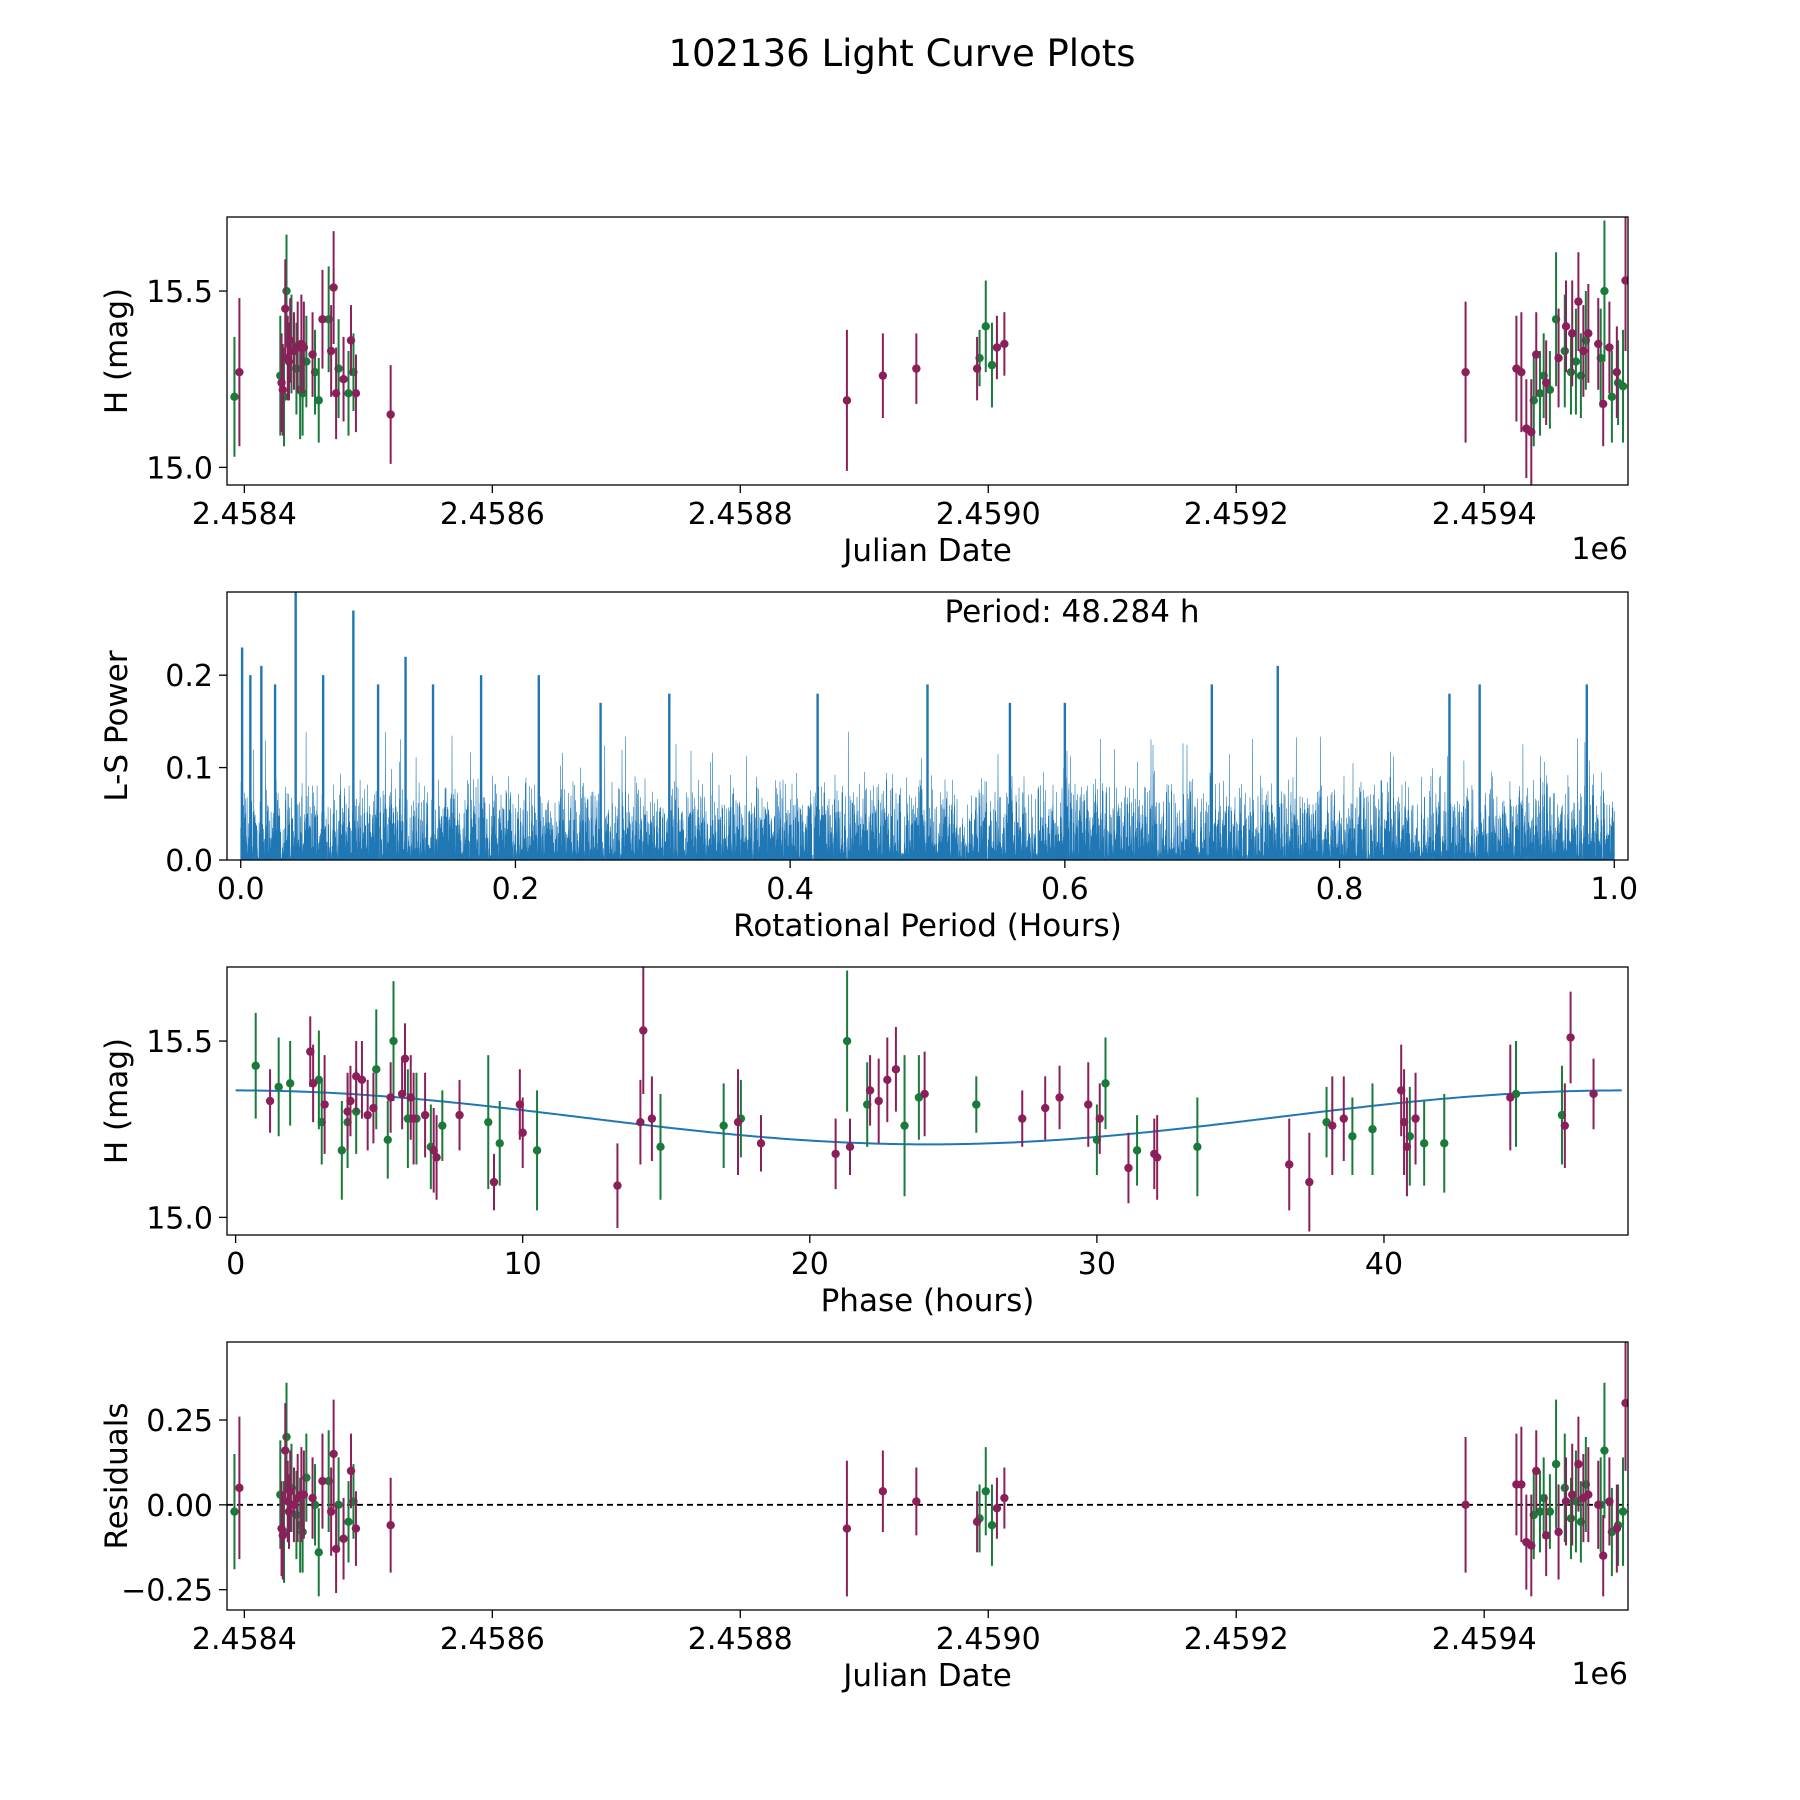  I want to click on x-tick-label: 1.0, so click(1614, 889).